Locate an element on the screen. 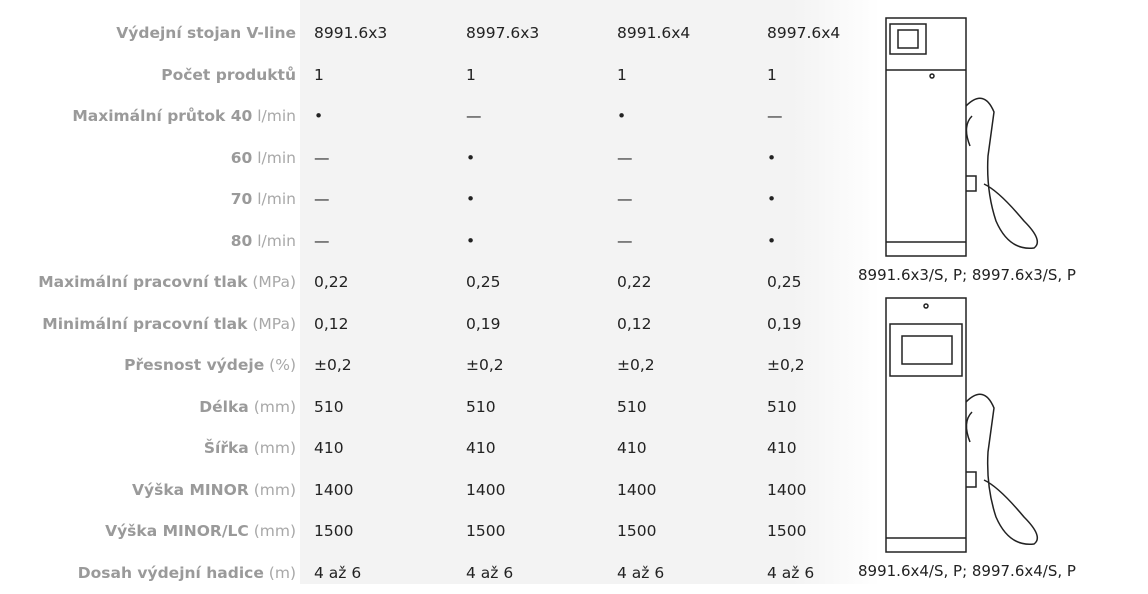  label-text: 80 is located at coordinates (242, 241).